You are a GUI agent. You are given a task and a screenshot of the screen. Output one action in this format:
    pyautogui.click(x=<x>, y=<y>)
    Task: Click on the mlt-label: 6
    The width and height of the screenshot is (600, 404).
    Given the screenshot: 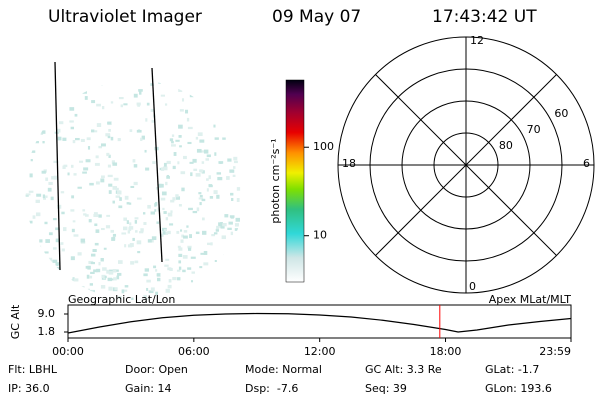 What is the action you would take?
    pyautogui.click(x=586, y=163)
    